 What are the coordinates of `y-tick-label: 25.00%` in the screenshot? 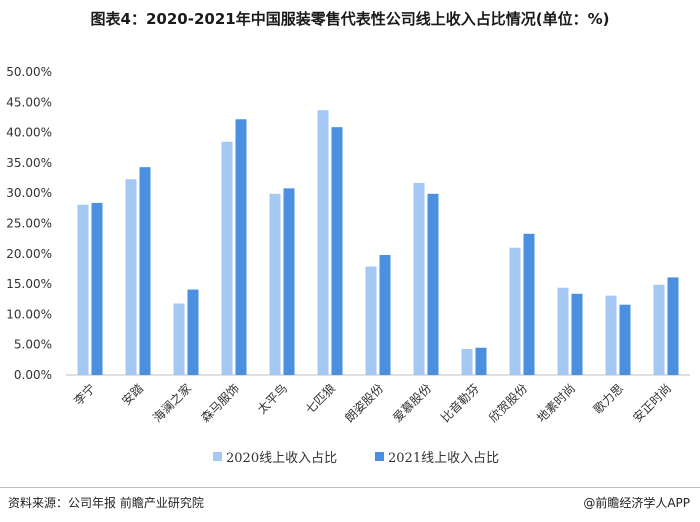 It's located at (29, 224).